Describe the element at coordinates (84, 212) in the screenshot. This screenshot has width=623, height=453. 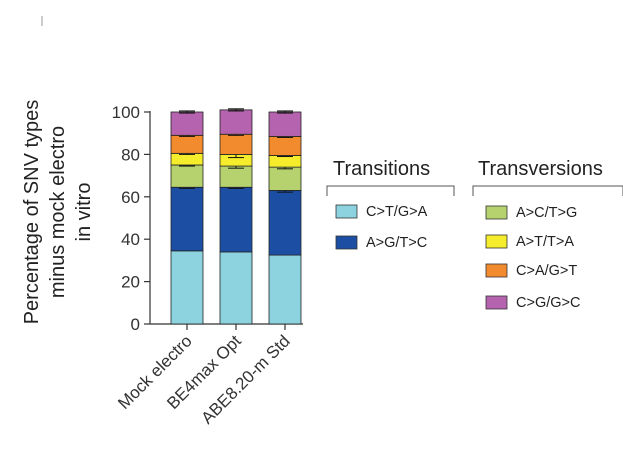
I see `y-axis-title-line-3: in vitro` at that location.